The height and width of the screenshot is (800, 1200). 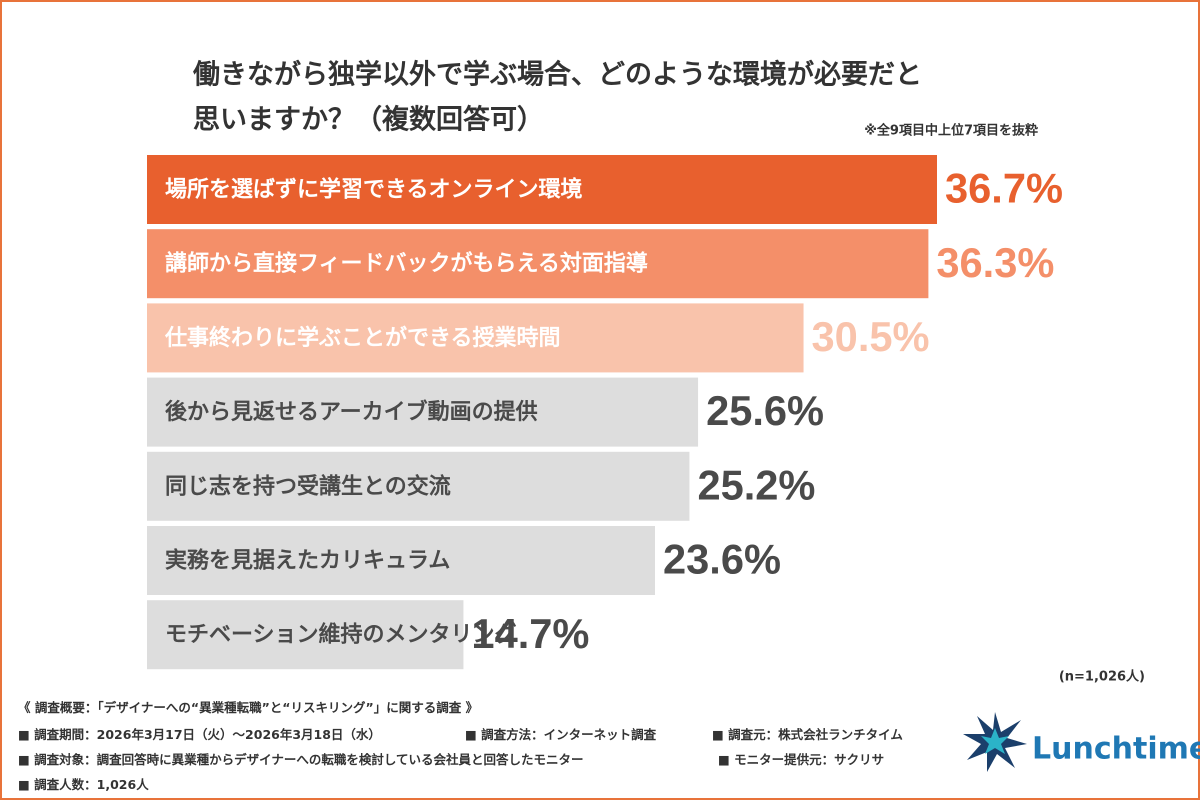 I want to click on value-label: 25.6%, so click(x=765, y=410).